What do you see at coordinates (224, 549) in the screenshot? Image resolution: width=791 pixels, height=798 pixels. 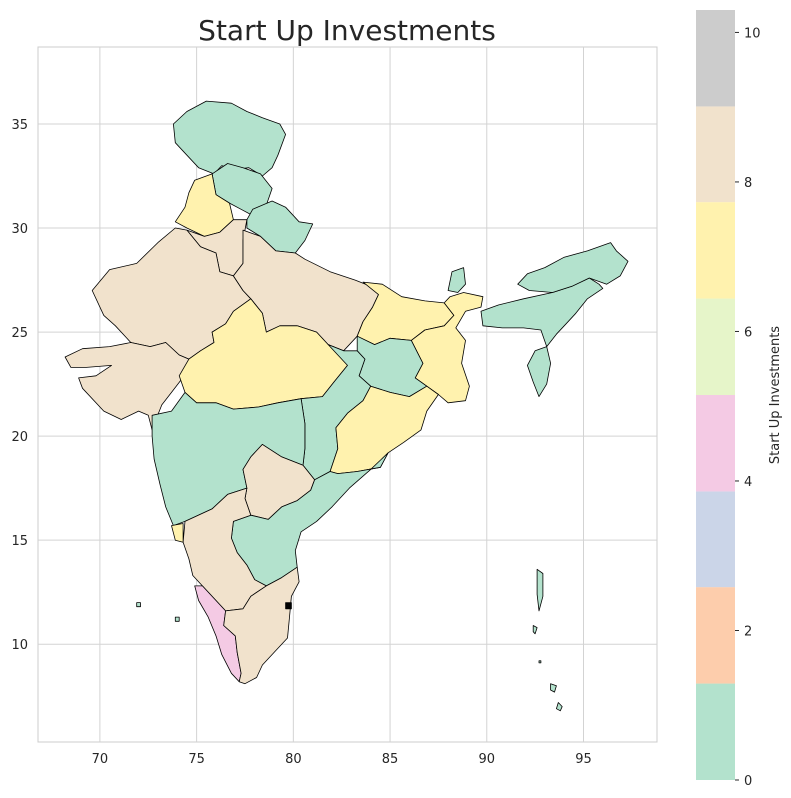 I see `region-karnataka` at bounding box center [224, 549].